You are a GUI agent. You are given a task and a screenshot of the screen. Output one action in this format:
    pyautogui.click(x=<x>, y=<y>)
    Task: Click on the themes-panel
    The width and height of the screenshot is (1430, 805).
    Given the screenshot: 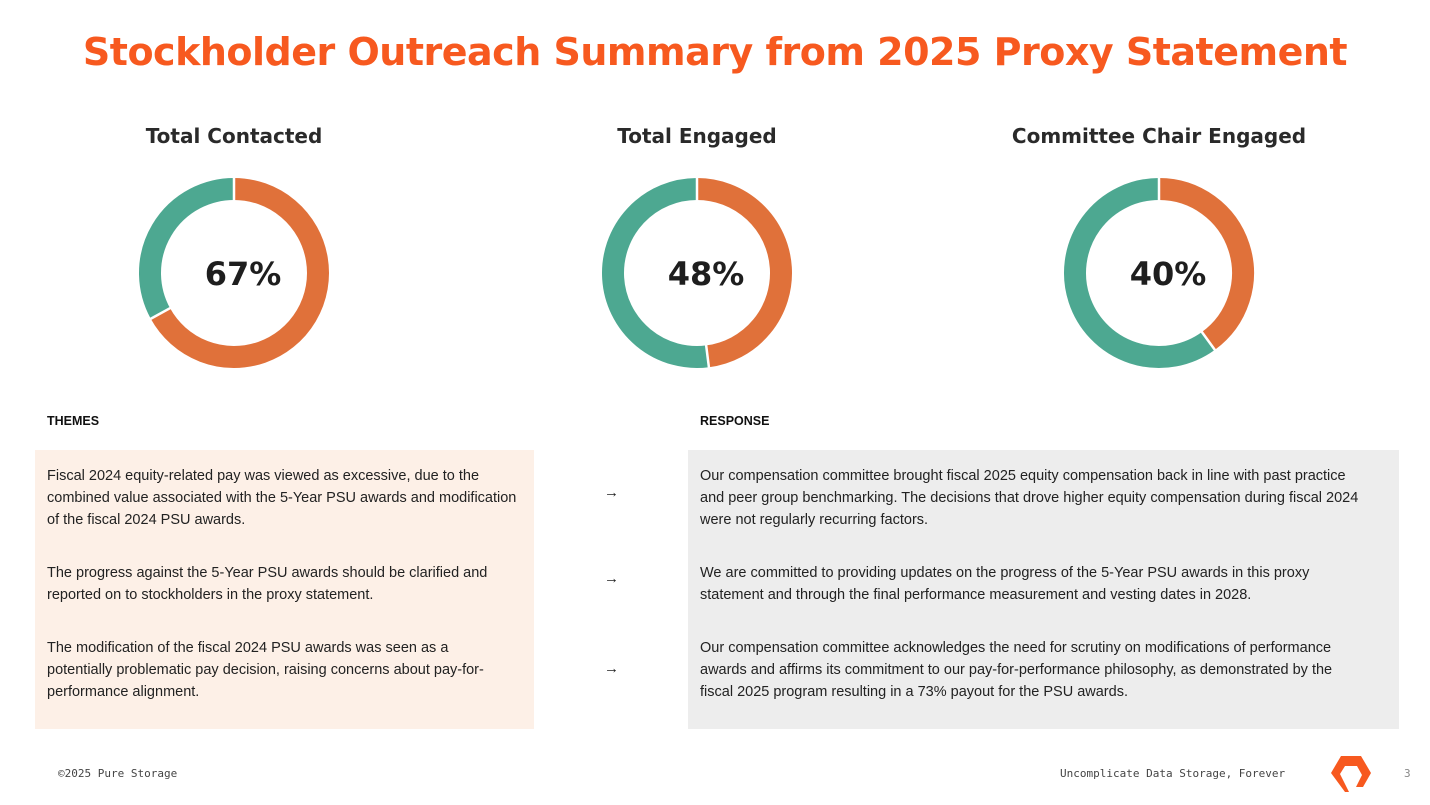 What is the action you would take?
    pyautogui.click(x=284, y=589)
    